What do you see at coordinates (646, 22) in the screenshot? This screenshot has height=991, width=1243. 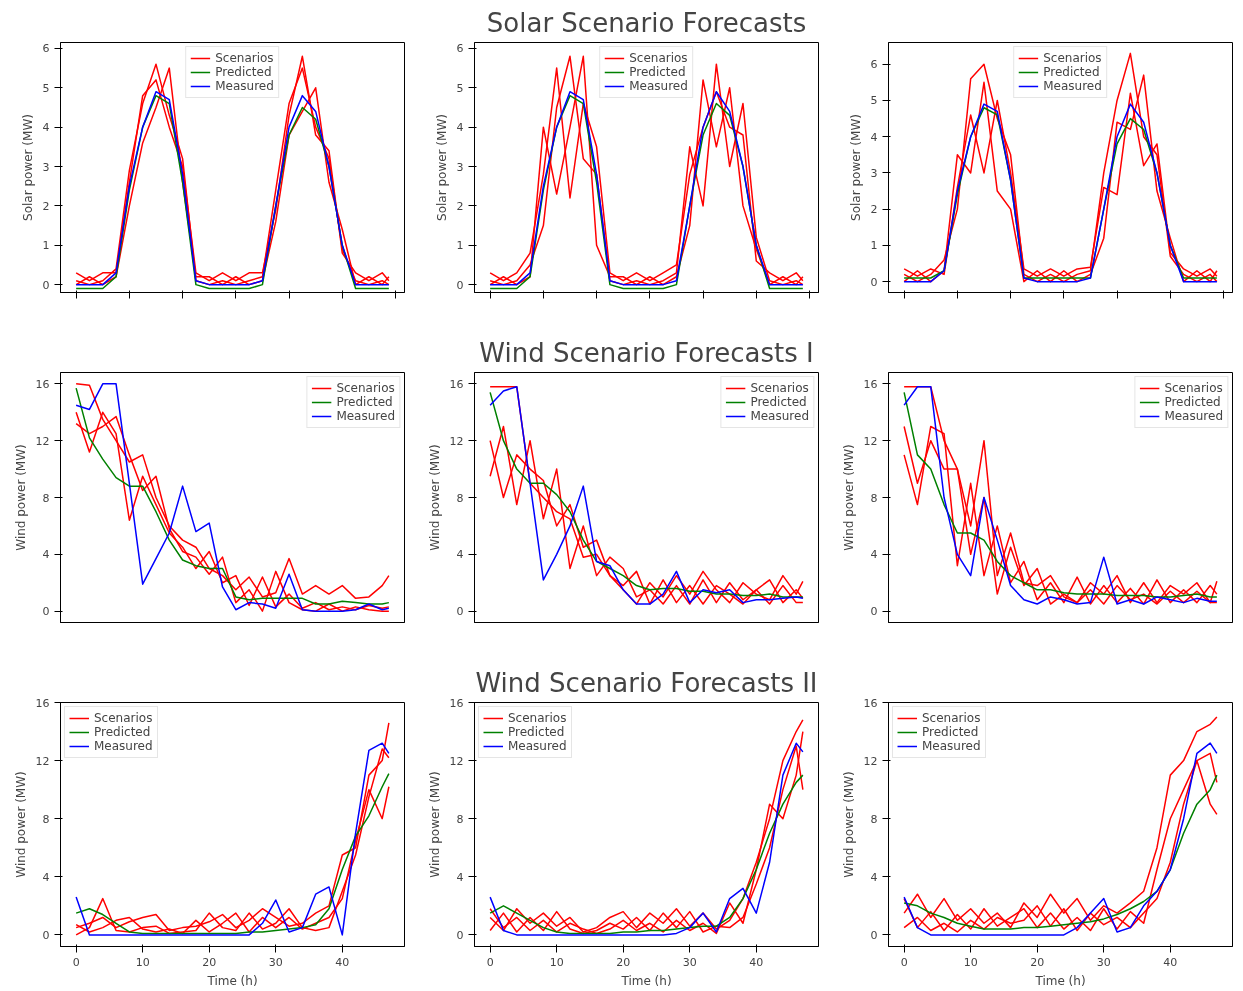 I see `chart-title: Solar Scenario Forecasts` at bounding box center [646, 22].